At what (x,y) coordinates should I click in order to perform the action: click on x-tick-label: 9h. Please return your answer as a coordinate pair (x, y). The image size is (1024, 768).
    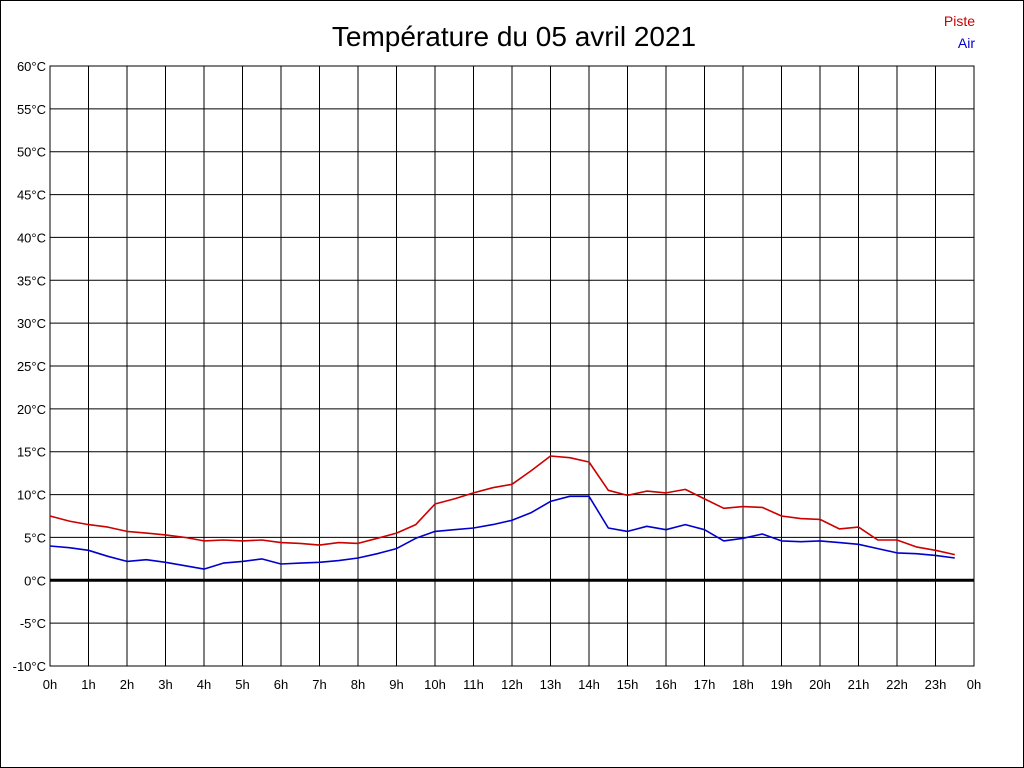
    Looking at the image, I should click on (396, 684).